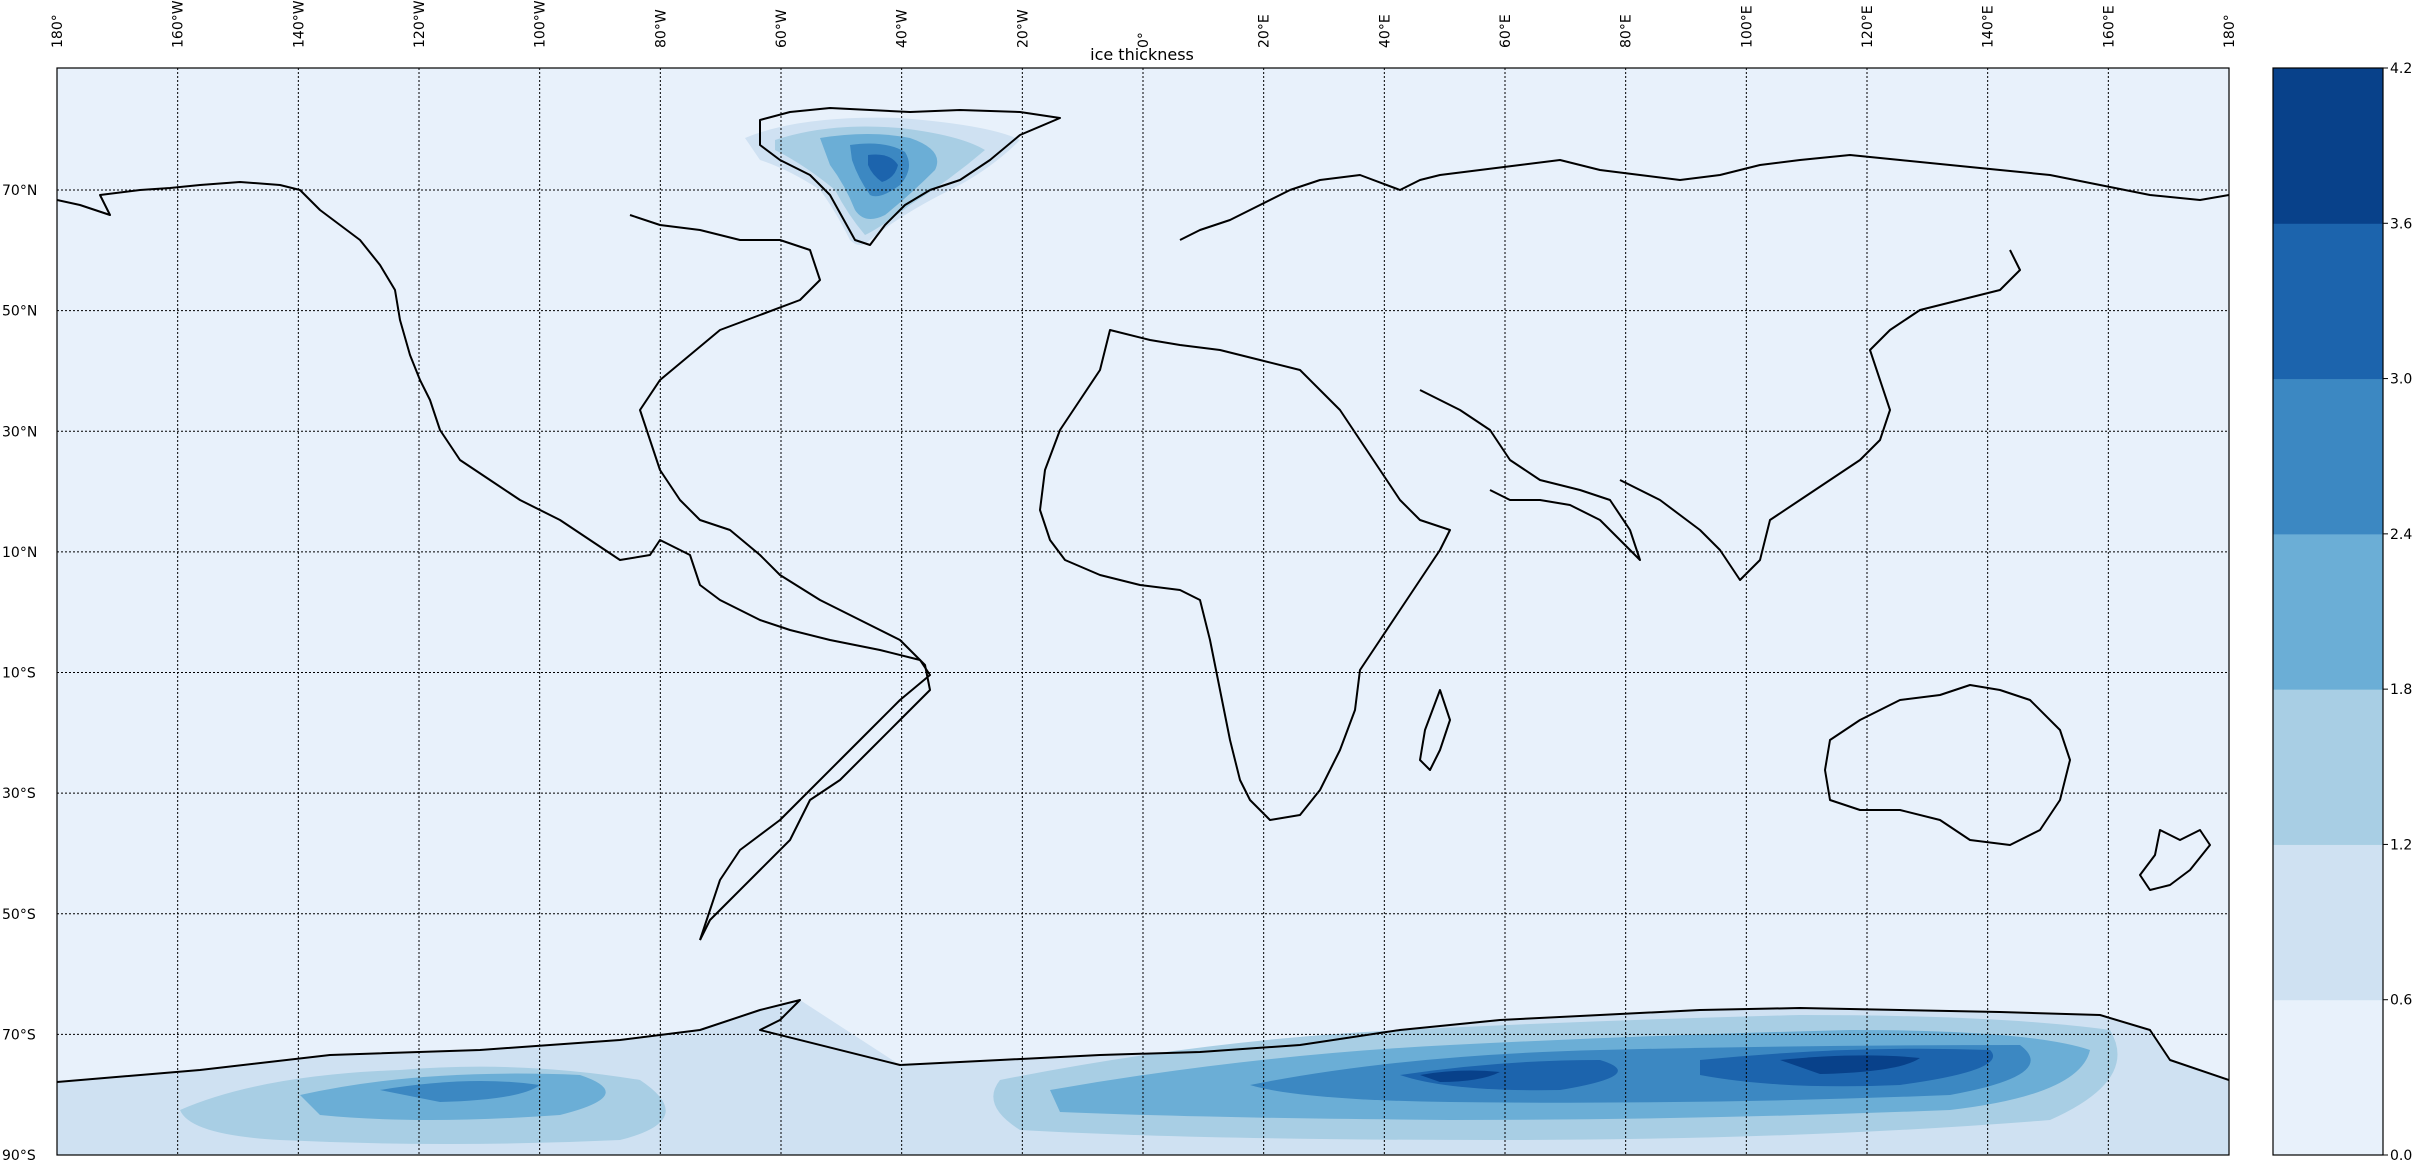 The image size is (2413, 1164). What do you see at coordinates (1435, 730) in the screenshot?
I see `madagascar-coast` at bounding box center [1435, 730].